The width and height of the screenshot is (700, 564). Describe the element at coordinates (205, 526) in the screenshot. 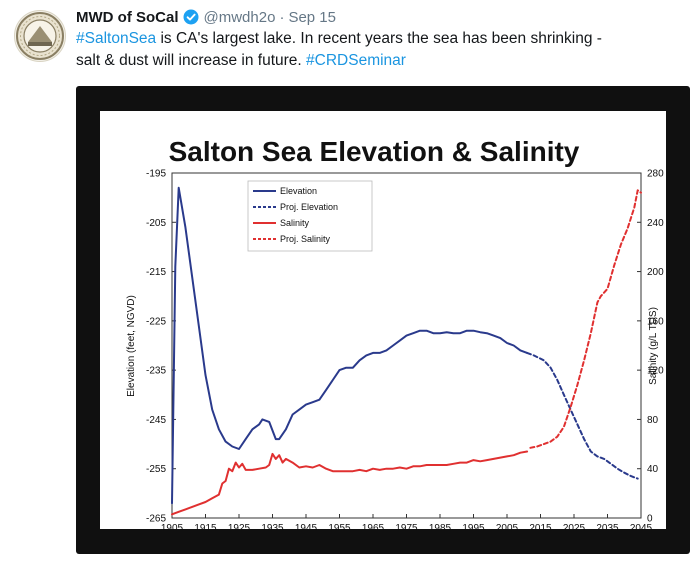

I see `x-tick-label: 1915` at that location.